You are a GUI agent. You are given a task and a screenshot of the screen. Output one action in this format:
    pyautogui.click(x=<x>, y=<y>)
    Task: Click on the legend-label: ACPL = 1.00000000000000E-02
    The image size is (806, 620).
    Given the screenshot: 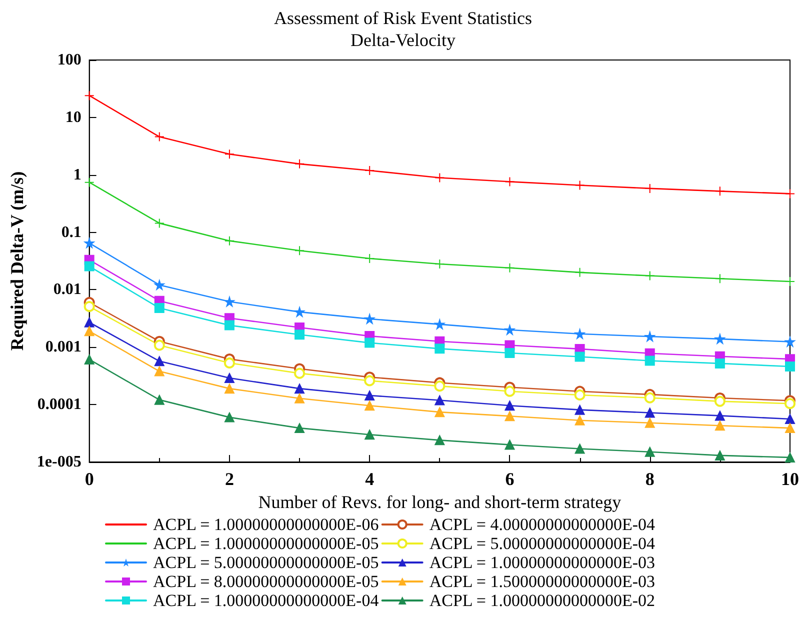 What is the action you would take?
    pyautogui.click(x=542, y=600)
    